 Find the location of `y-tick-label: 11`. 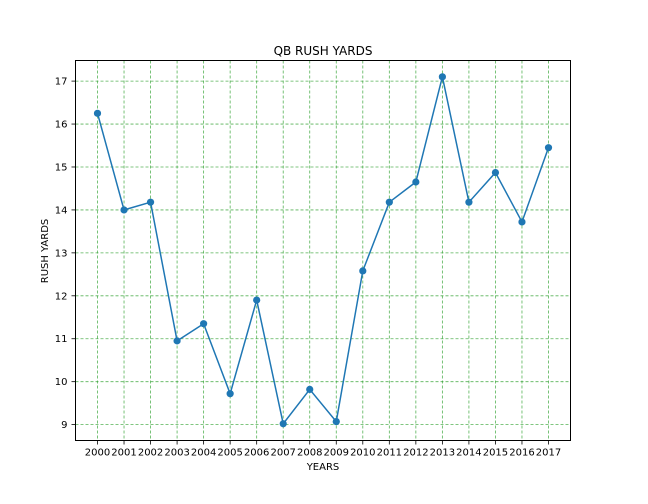

y-tick-label: 11 is located at coordinates (61, 339).